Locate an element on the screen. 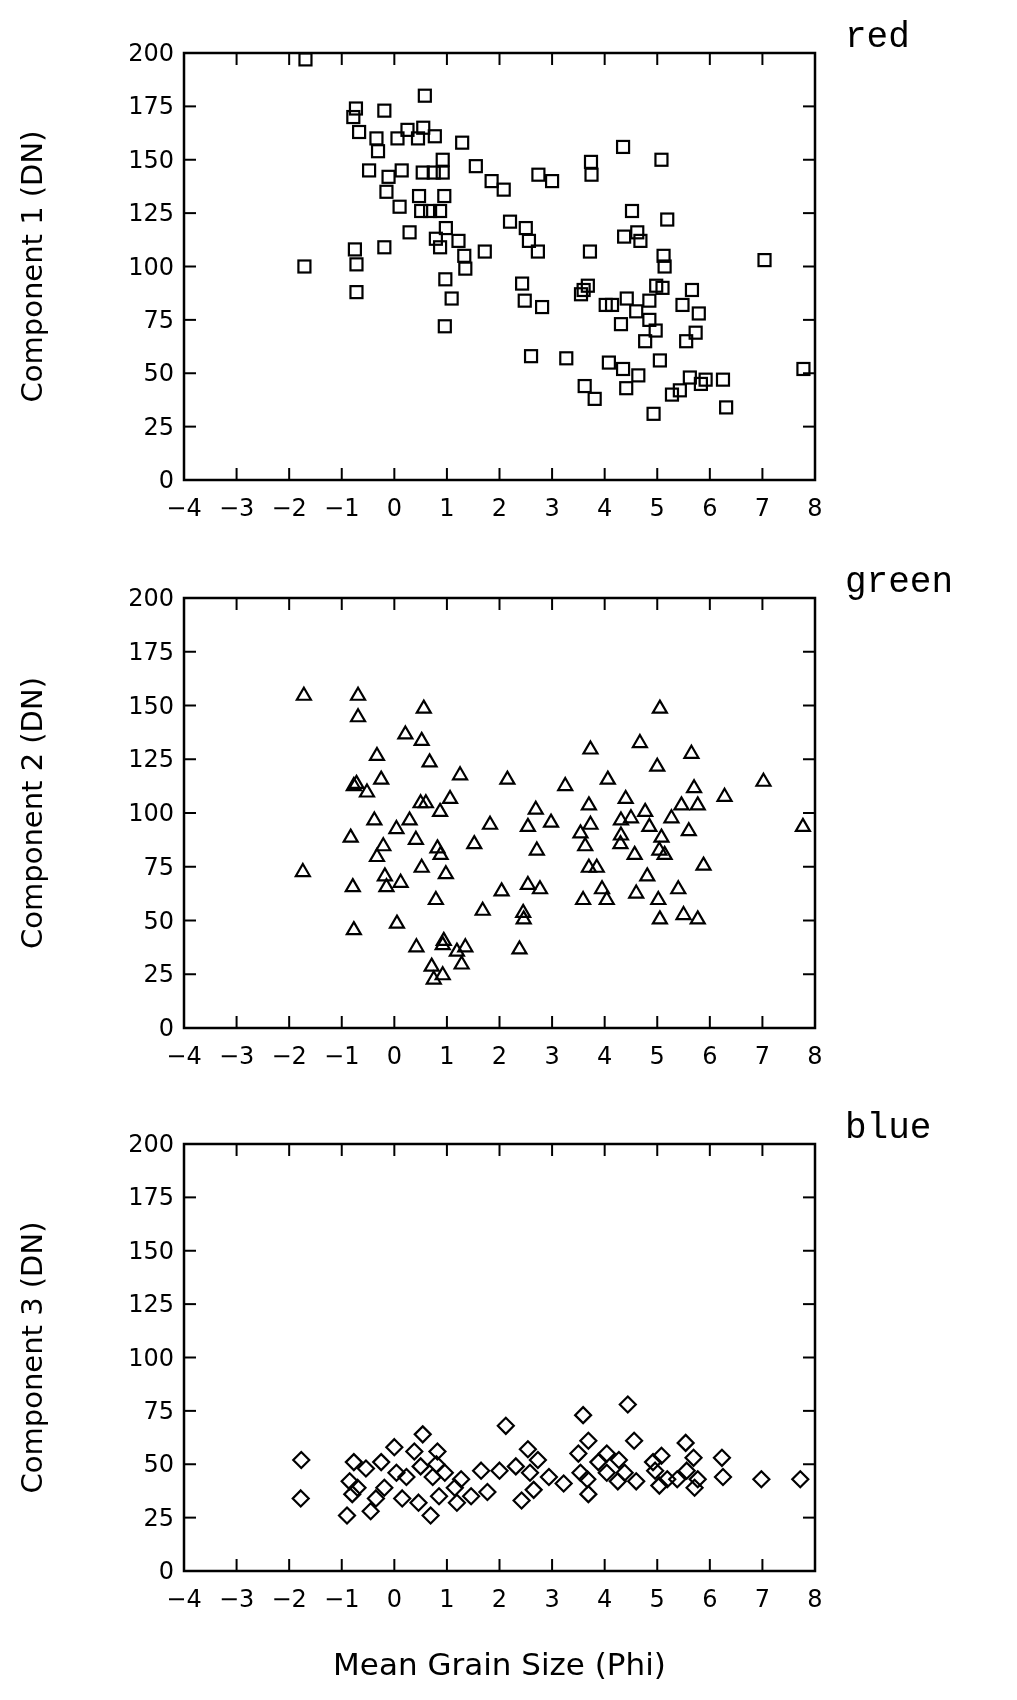 Image resolution: width=1017 pixels, height=1700 pixels. x-axis-title: Mean Grain Size (Phi) is located at coordinates (499, 1664).